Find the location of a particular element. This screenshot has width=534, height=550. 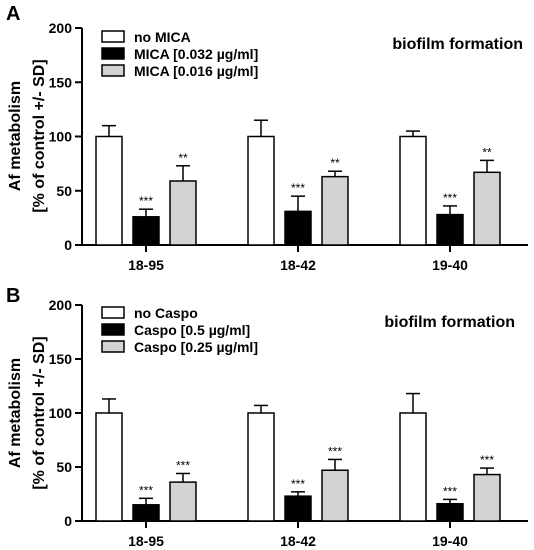

legend-label: Caspo [0.5 µg/ml] is located at coordinates (192, 330).